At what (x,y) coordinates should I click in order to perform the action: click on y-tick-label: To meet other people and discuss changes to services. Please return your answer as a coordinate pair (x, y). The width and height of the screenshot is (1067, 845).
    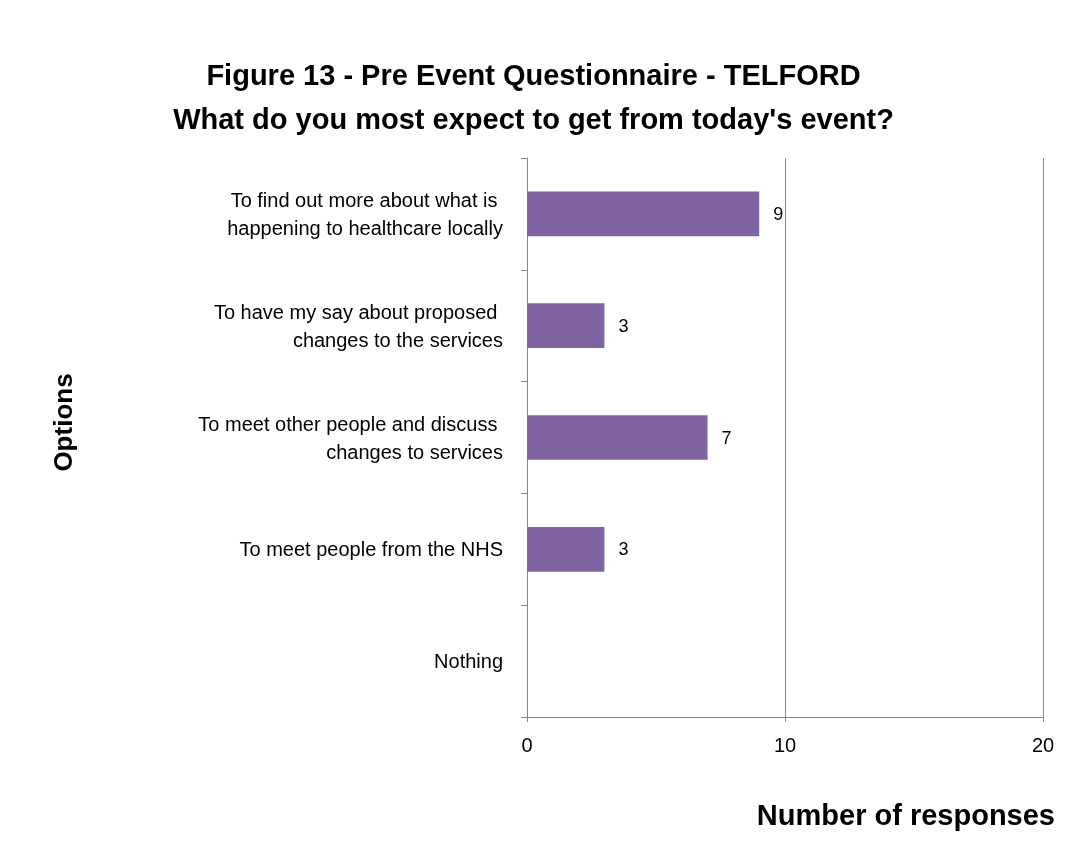
    Looking at the image, I should click on (350, 437).